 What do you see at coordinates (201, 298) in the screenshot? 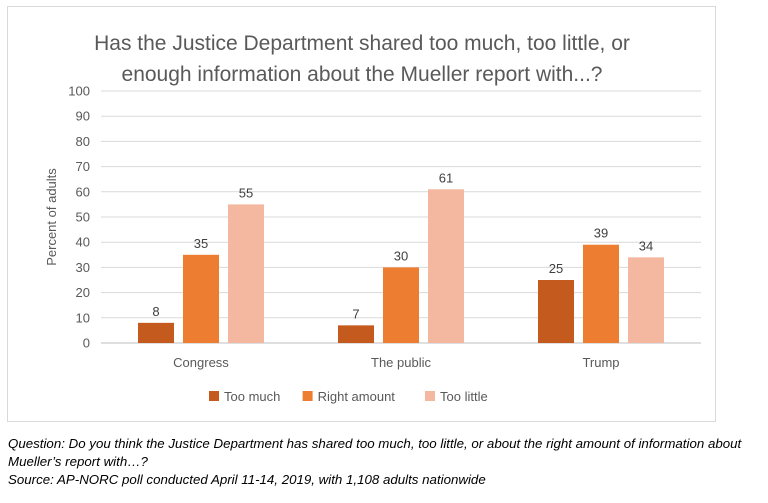
I see `bar-right-amount-congress` at bounding box center [201, 298].